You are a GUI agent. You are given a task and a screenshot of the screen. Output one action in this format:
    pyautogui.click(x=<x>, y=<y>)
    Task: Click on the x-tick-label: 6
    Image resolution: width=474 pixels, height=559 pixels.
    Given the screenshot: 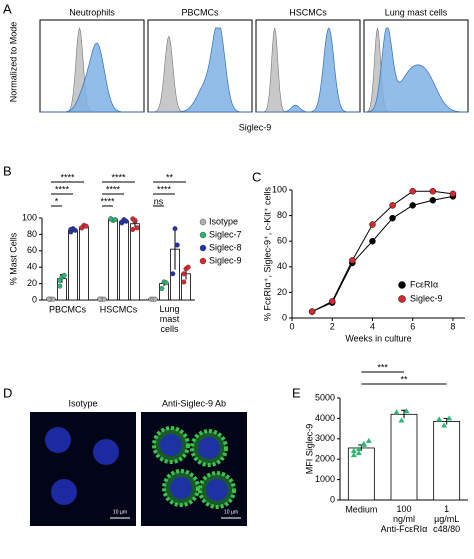 What is the action you would take?
    pyautogui.click(x=412, y=326)
    